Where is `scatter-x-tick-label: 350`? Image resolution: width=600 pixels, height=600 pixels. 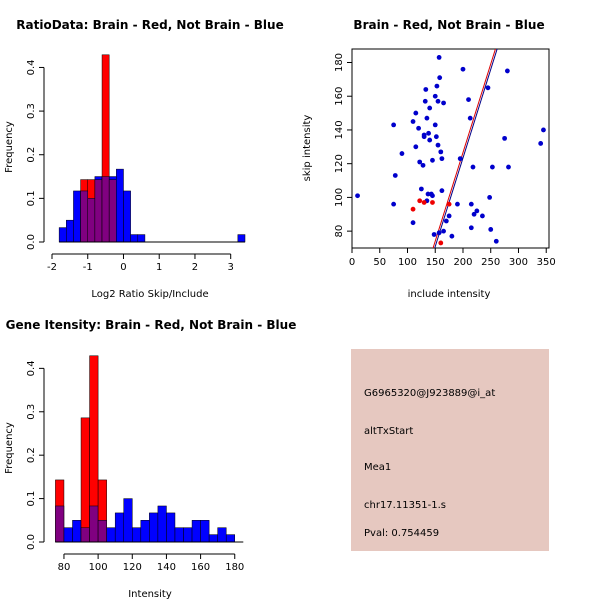
scatter-x-tick-label: 350 is located at coordinates (546, 262).